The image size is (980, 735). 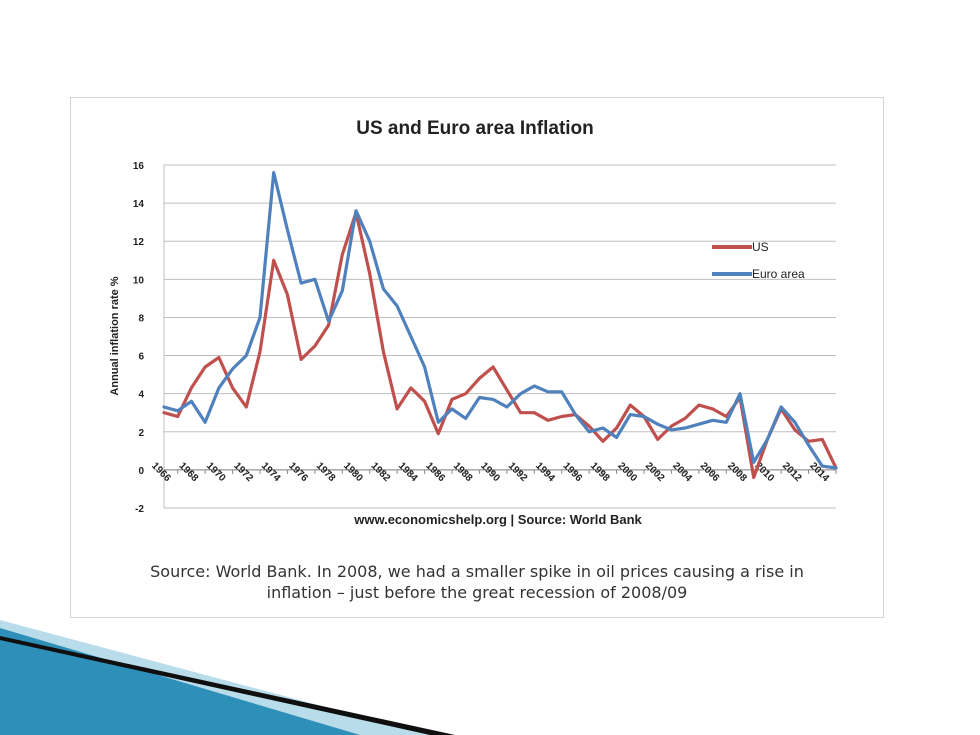 What do you see at coordinates (141, 318) in the screenshot?
I see `y-tick-label: 8` at bounding box center [141, 318].